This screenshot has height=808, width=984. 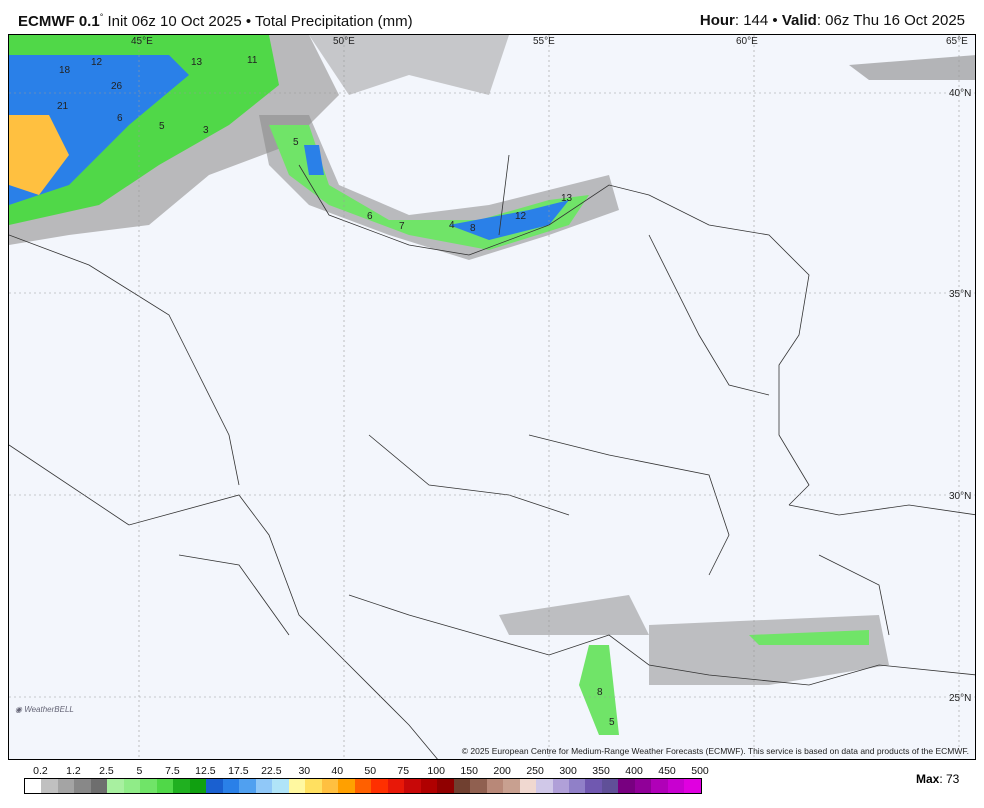 I want to click on svg-text: 3, so click(x=206, y=130).